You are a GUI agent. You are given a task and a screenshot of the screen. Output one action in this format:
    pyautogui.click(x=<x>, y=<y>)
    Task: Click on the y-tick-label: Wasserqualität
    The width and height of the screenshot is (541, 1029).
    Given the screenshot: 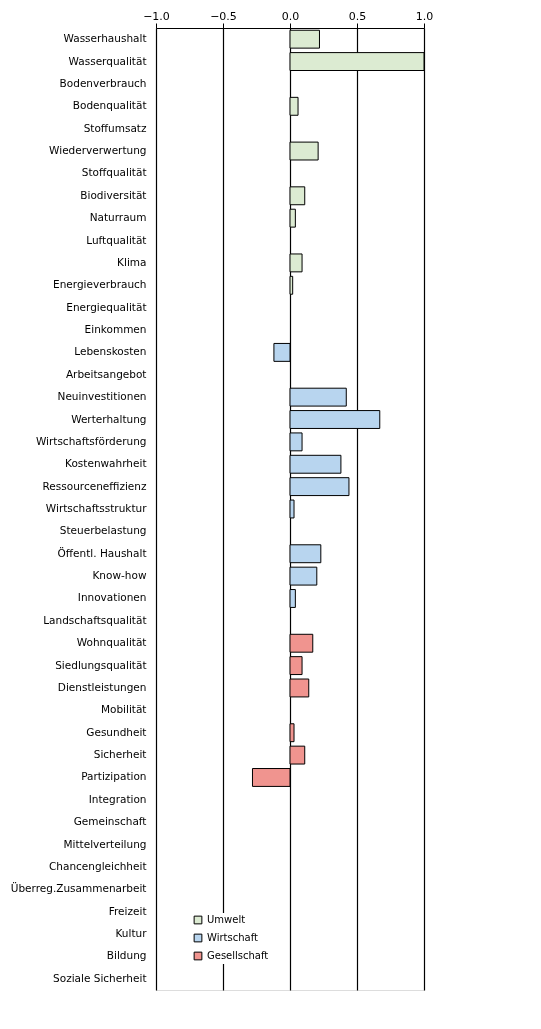 What is the action you would take?
    pyautogui.click(x=107, y=60)
    